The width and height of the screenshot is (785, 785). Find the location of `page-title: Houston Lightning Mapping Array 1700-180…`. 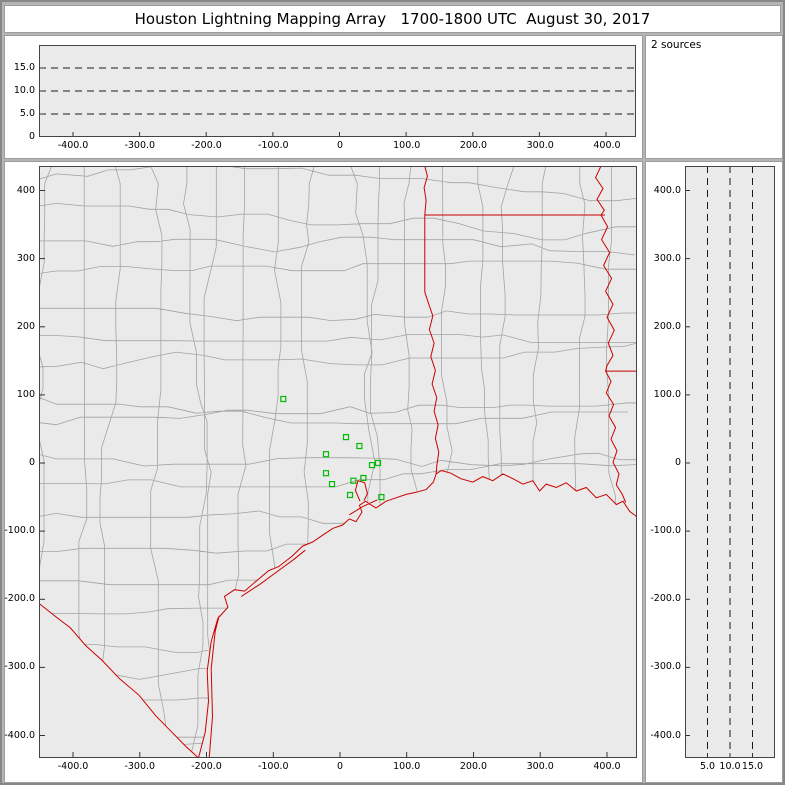

page-title: Houston Lightning Mapping Array 1700-180… is located at coordinates (392, 19).